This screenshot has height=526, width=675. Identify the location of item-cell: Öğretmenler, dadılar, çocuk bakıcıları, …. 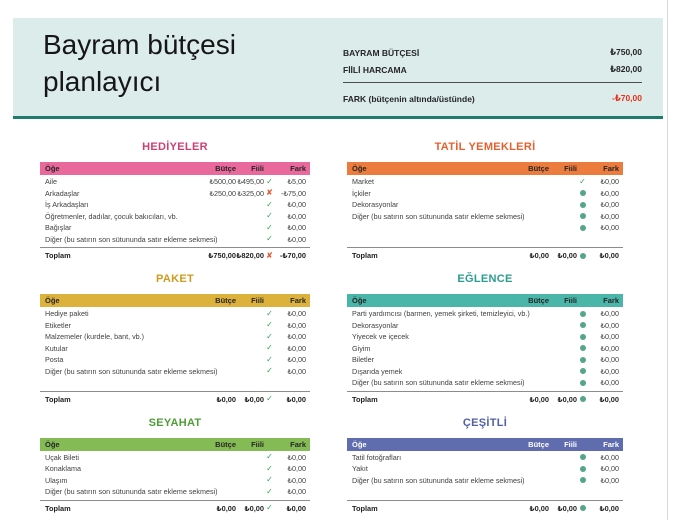
(111, 216).